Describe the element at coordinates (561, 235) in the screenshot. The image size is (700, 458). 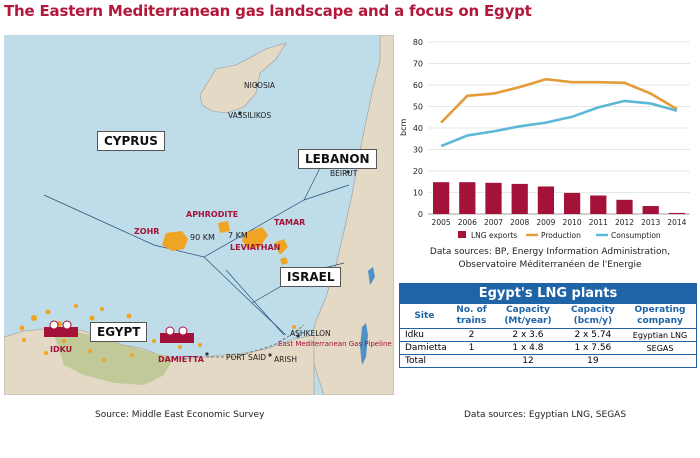
I see `legend-label: Production` at that location.